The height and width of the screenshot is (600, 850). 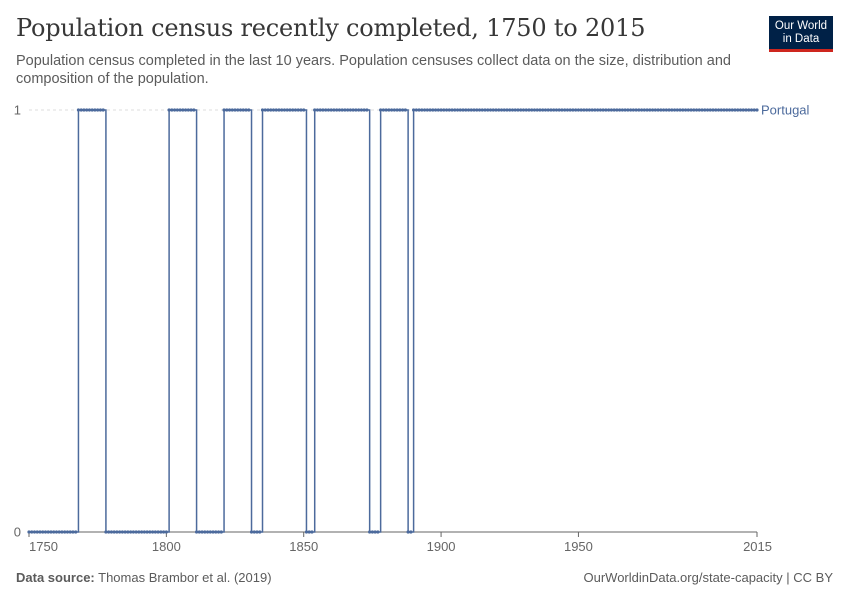 I want to click on data-point-1984, so click(x=672, y=110).